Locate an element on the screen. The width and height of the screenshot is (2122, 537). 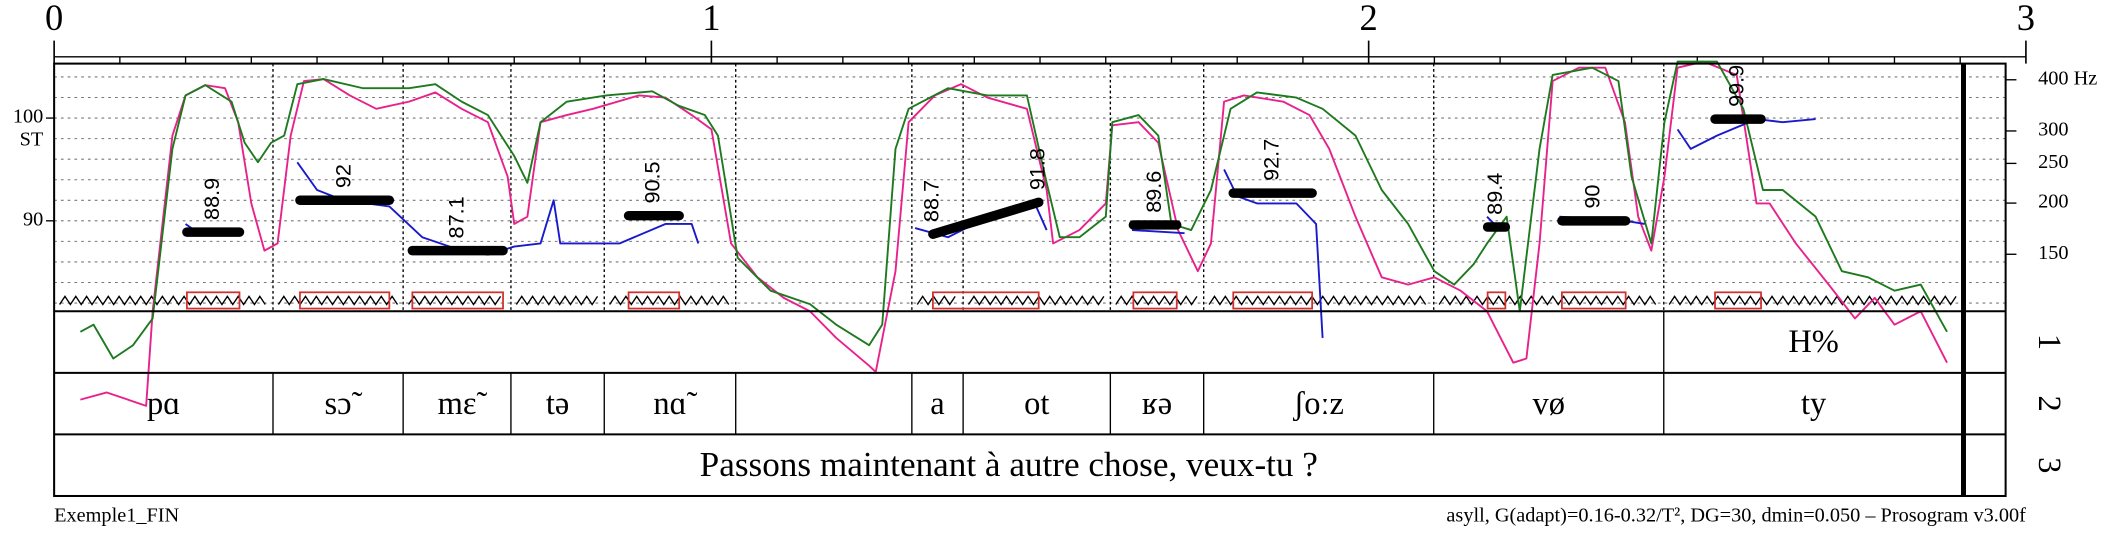
tier-name: 1 is located at coordinates (2049, 342).